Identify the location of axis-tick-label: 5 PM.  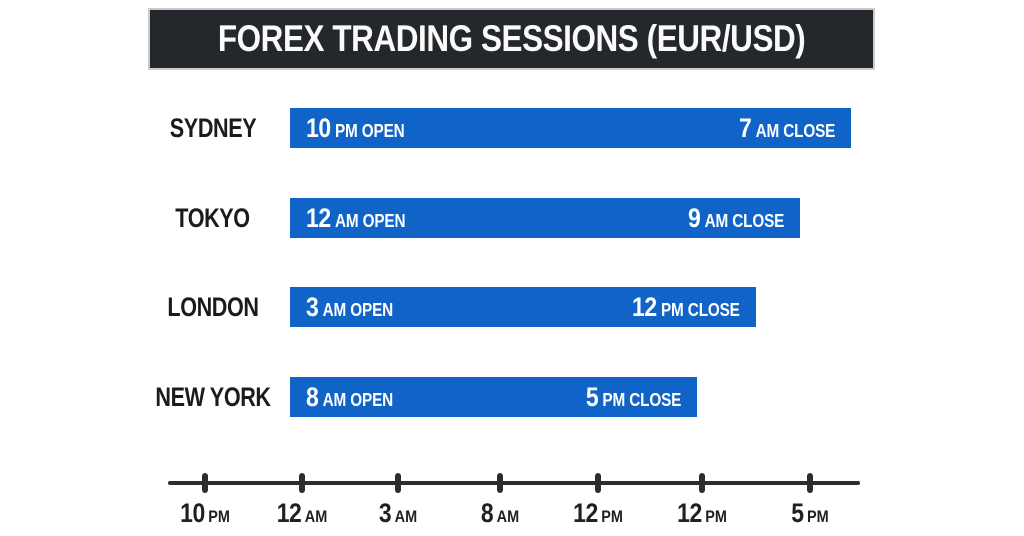
(809, 513).